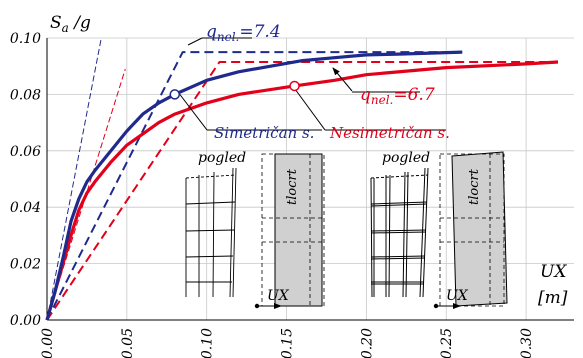  What do you see at coordinates (74, 179) in the screenshot?
I see `series-line` at bounding box center [74, 179].